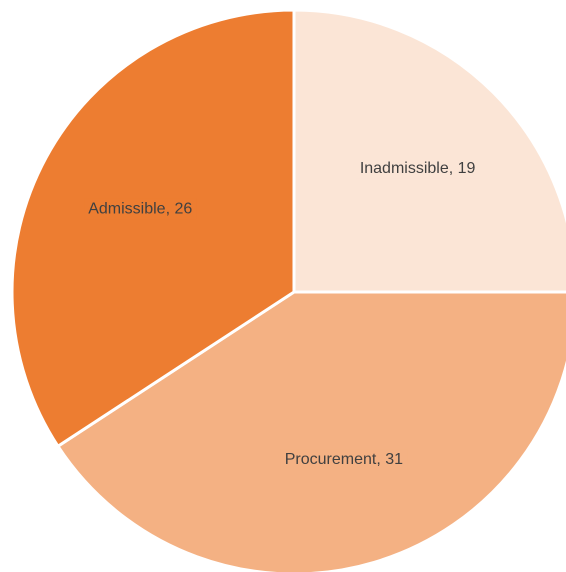 The width and height of the screenshot is (566, 572). I want to click on data-label-text: Inadmissible, 19, so click(418, 168).